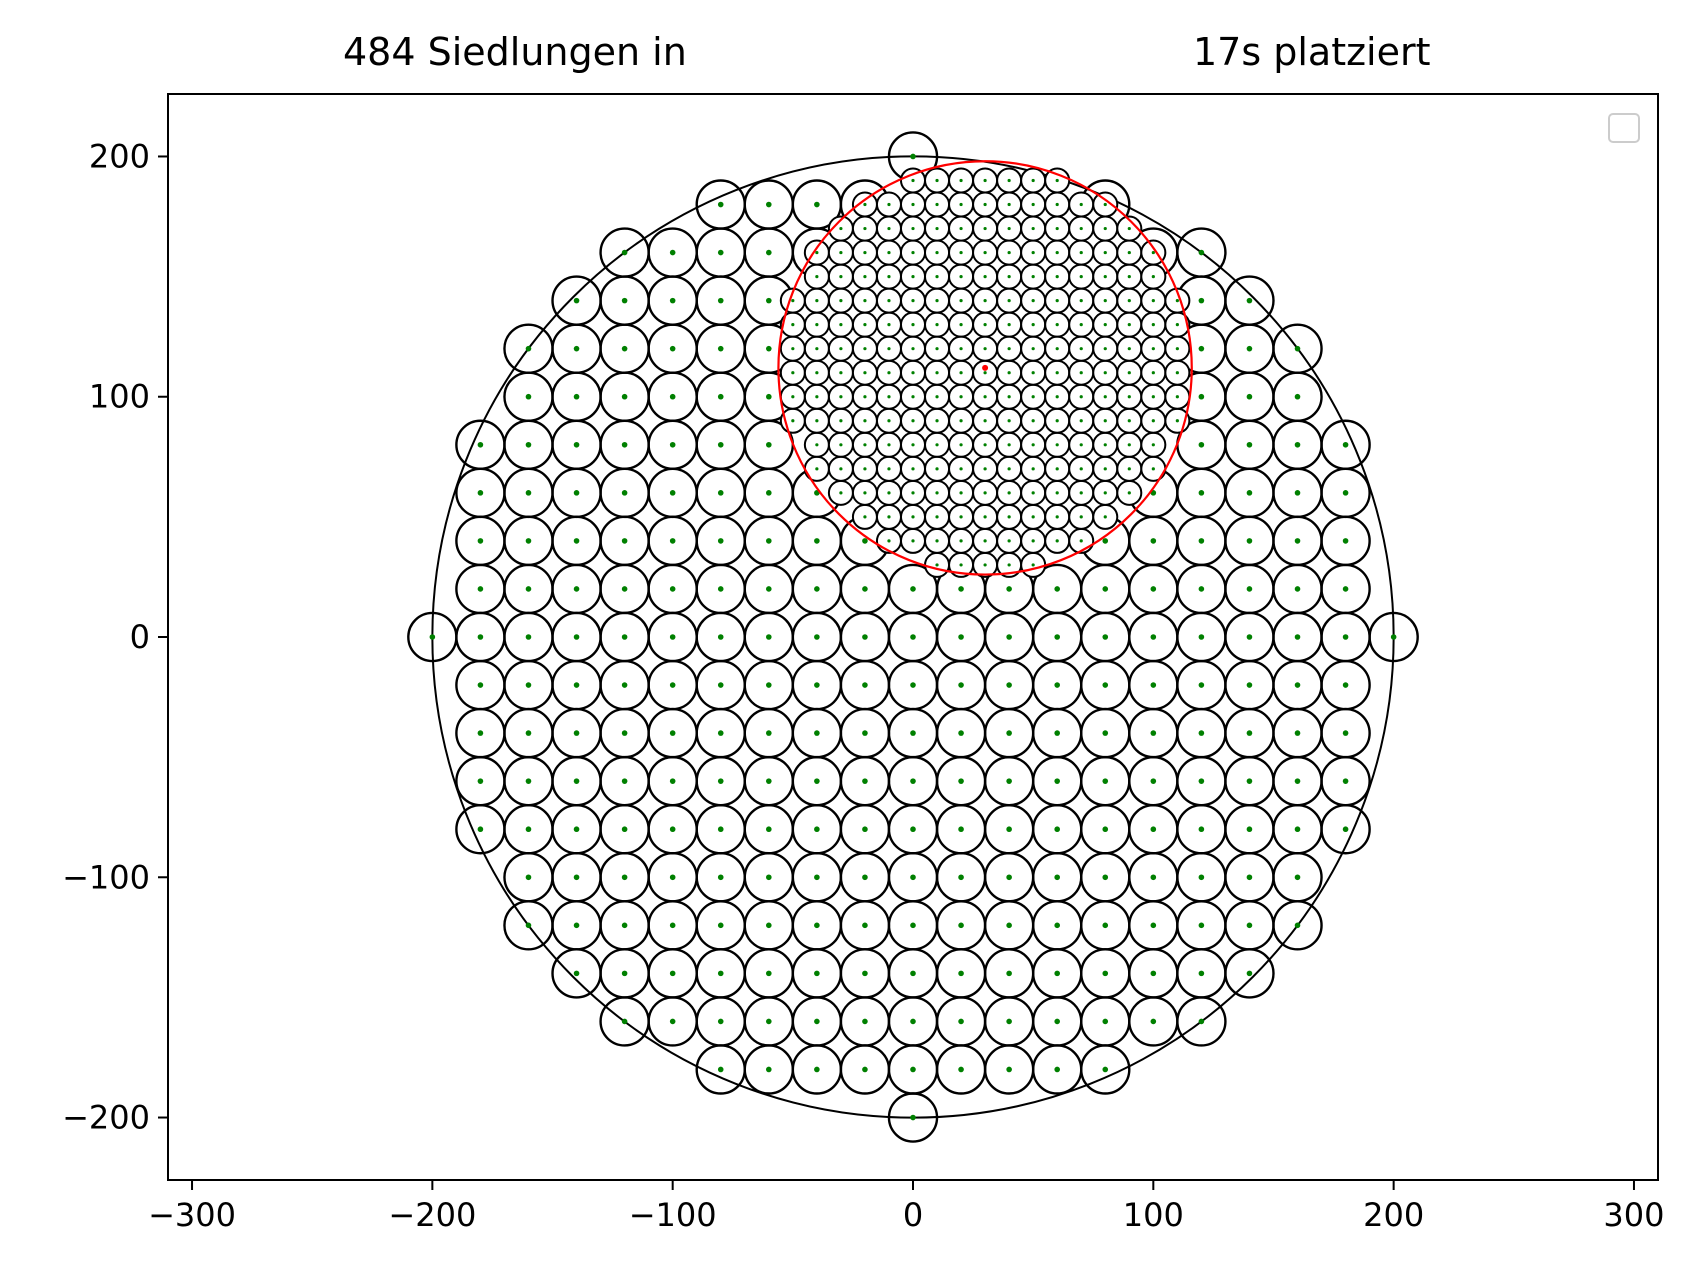 The width and height of the screenshot is (1690, 1267). What do you see at coordinates (906, 1207) in the screenshot?
I see `x-axis: −300 −200 −100 0 100 200 300` at bounding box center [906, 1207].